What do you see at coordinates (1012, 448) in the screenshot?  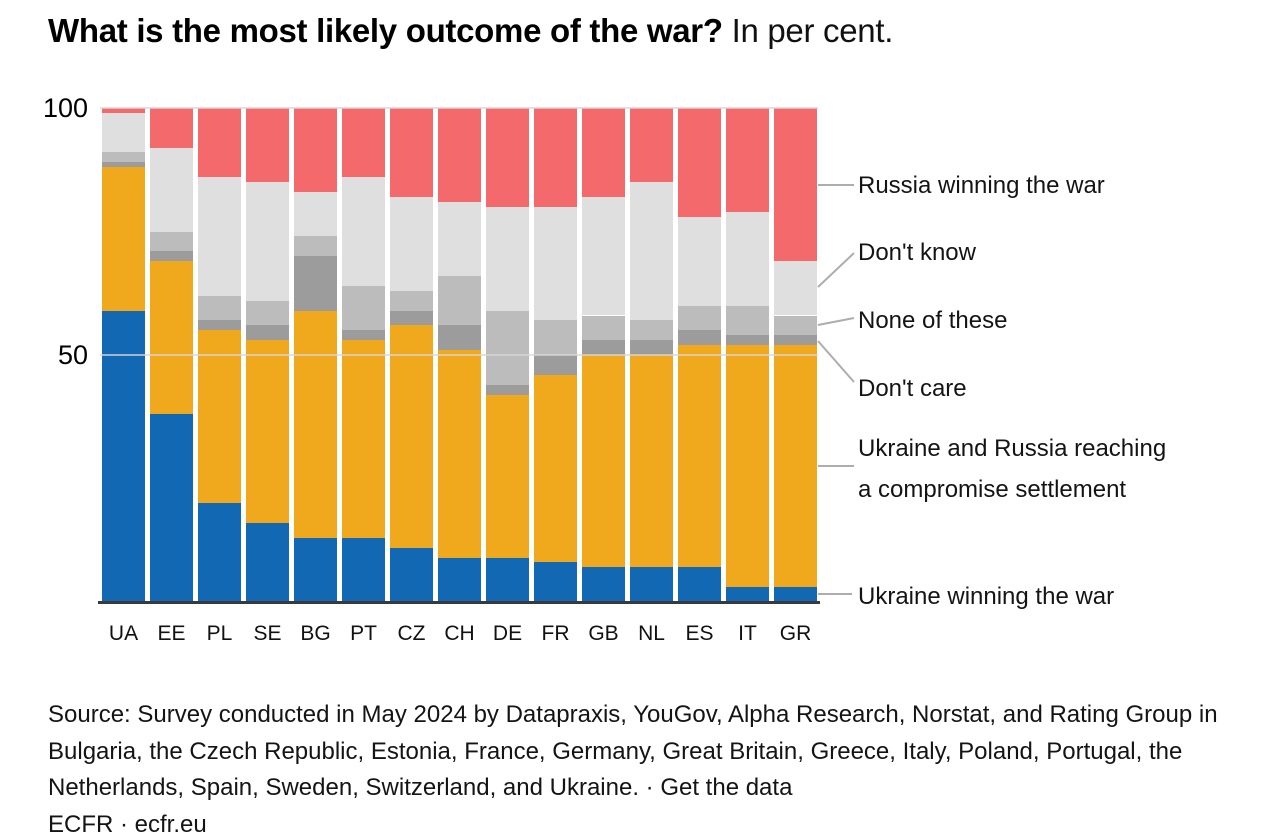 I see `legend-compromise-line1: Ukraine and Russia reaching` at bounding box center [1012, 448].